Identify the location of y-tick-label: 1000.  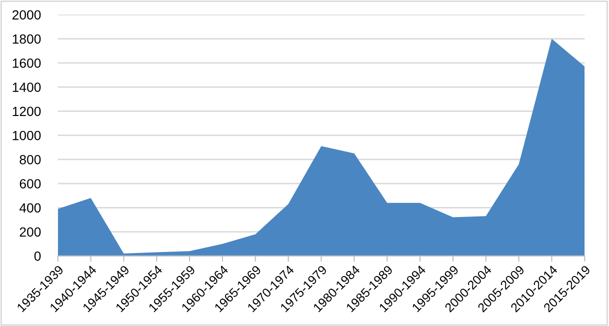
(26, 135).